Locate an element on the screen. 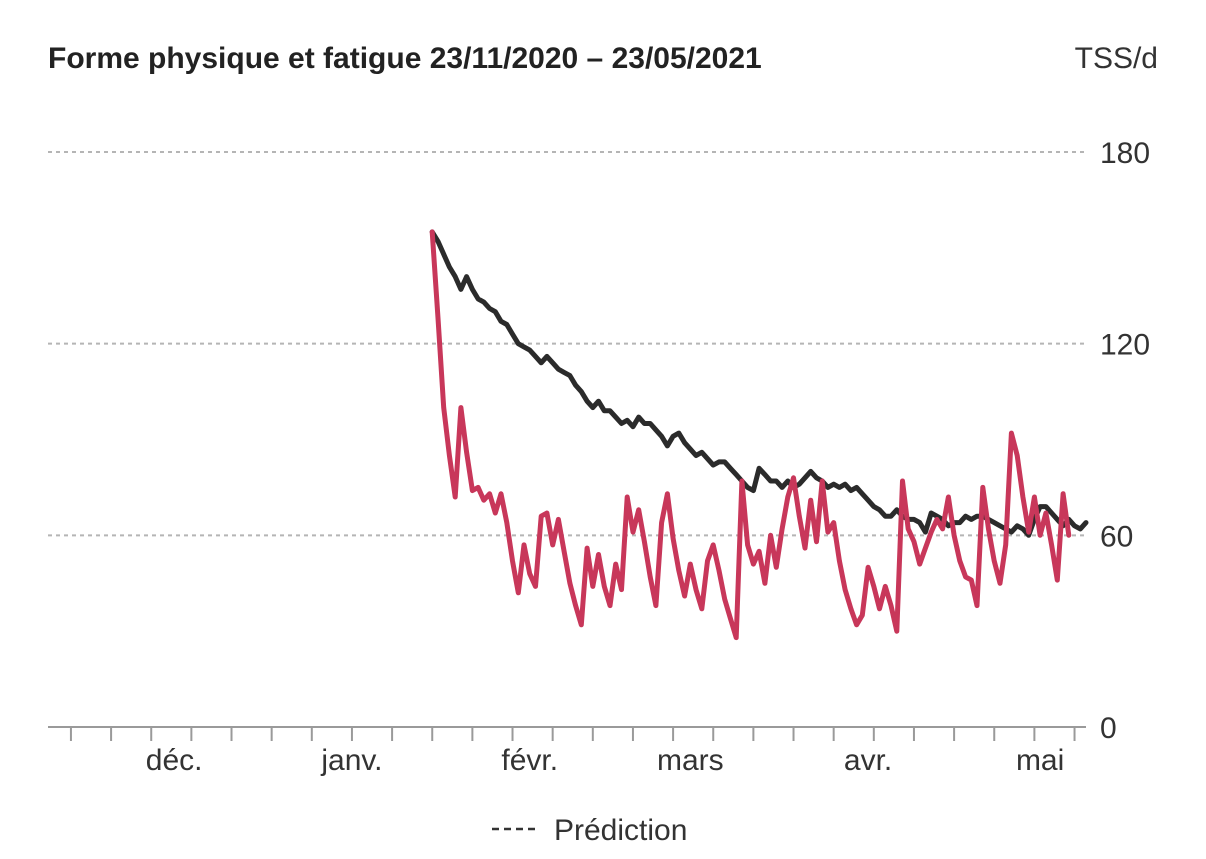 Image resolution: width=1206 pixels, height=859 pixels. legend-label: Prédiction is located at coordinates (620, 830).